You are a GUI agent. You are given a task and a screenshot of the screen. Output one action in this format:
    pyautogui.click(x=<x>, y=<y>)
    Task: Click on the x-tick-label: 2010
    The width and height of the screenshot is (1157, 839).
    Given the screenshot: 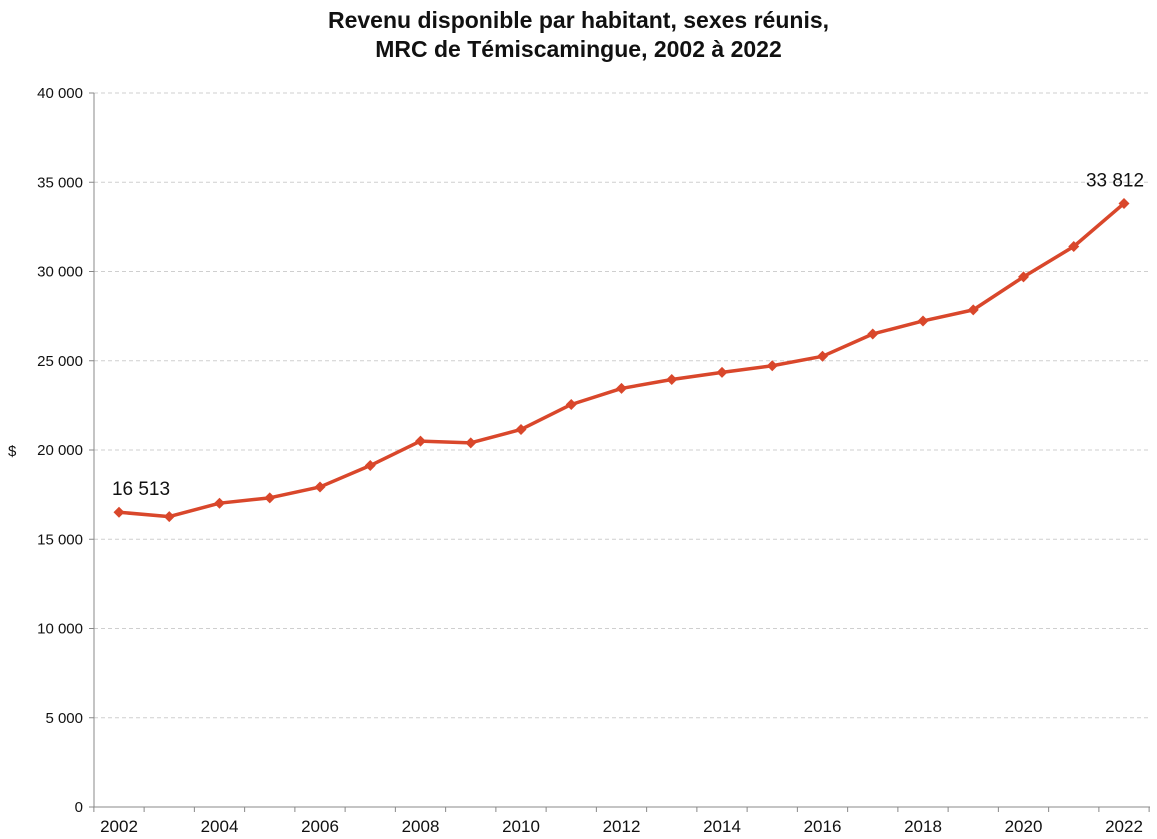 What is the action you would take?
    pyautogui.click(x=521, y=826)
    